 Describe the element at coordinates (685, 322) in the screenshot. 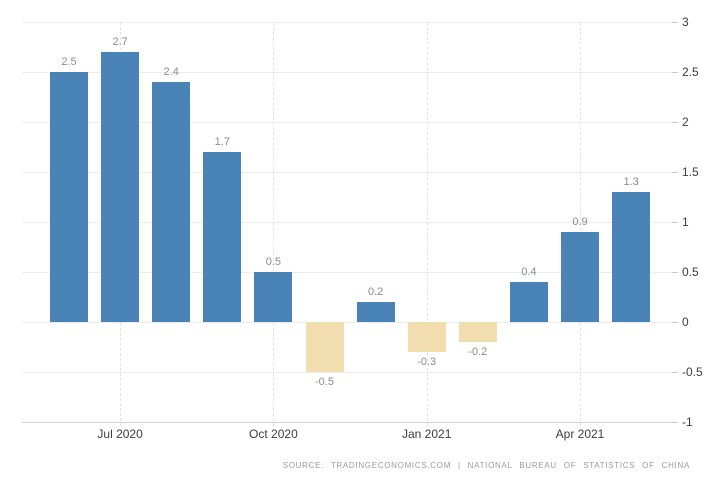

I see `y-axis-tick-label: 0` at that location.